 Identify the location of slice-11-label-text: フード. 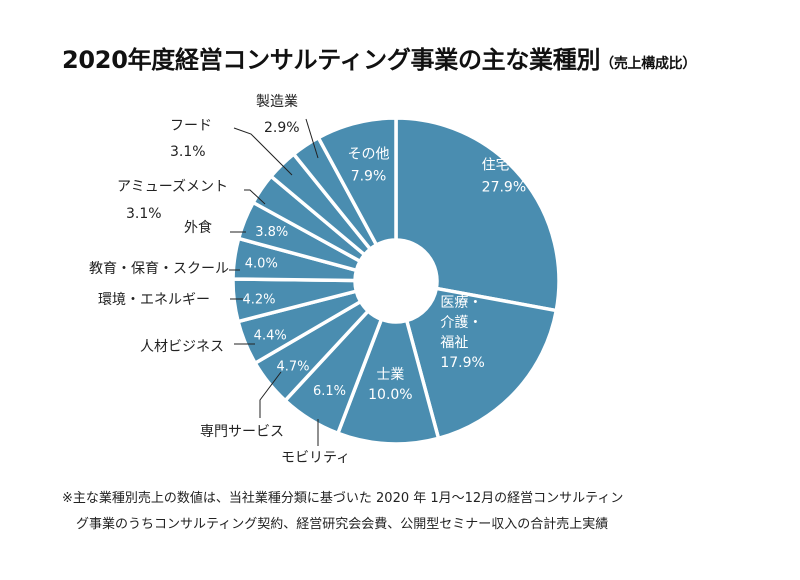
(191, 126).